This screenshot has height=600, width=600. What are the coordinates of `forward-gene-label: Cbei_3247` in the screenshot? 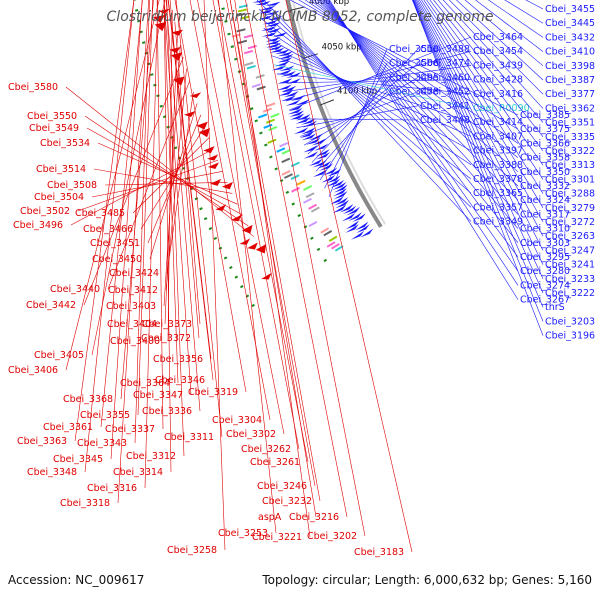 It's located at (570, 250).